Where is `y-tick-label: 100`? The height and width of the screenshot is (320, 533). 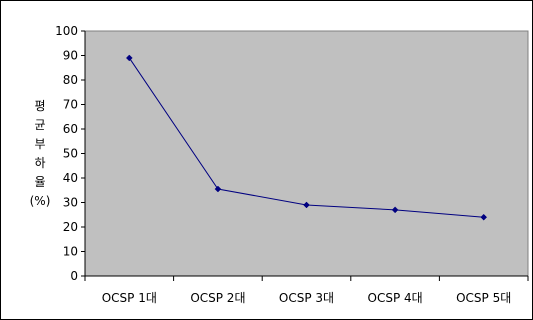
y-tick-label: 100 is located at coordinates (66, 31).